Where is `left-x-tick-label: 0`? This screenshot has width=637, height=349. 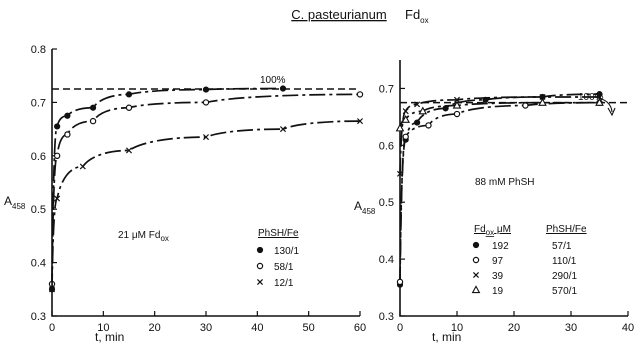 left-x-tick-label: 0 is located at coordinates (52, 328).